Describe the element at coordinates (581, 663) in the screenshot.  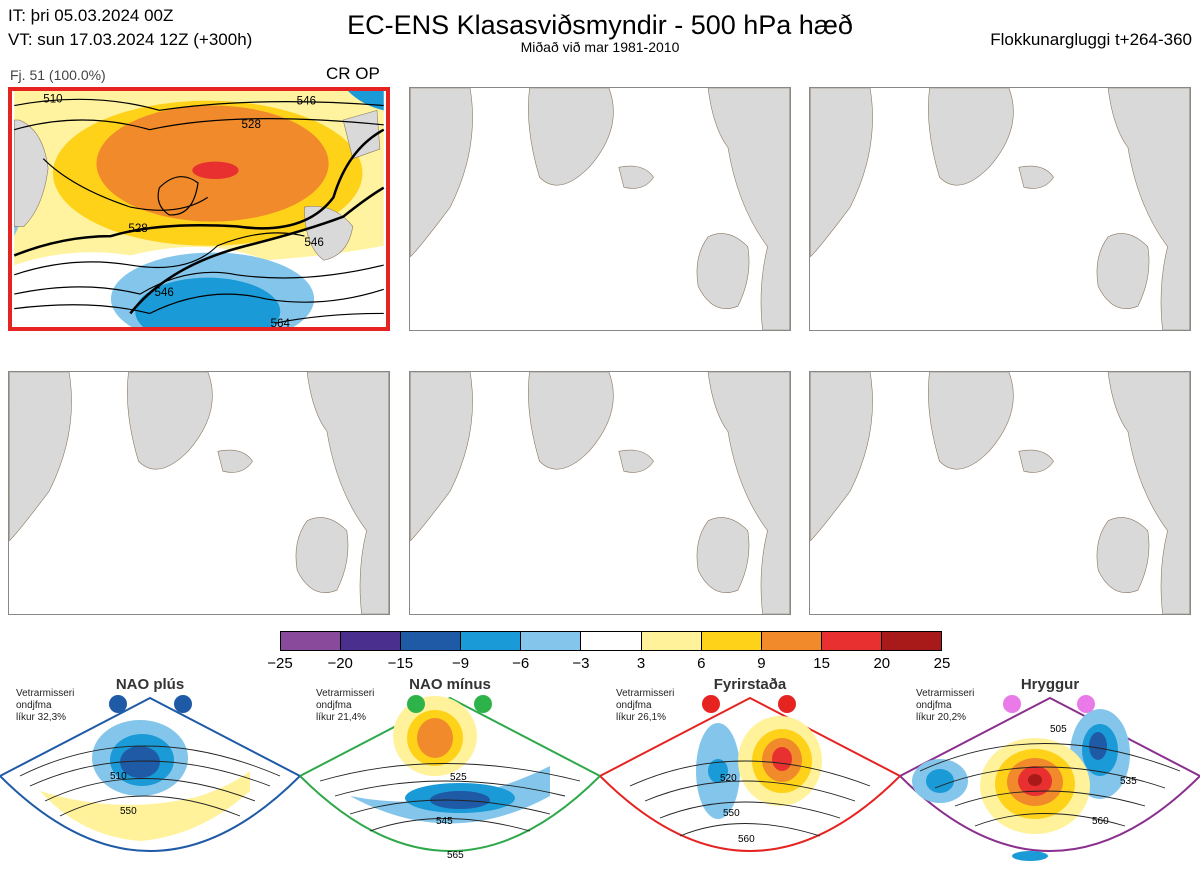
I see `legend-tick-label: −3` at that location.